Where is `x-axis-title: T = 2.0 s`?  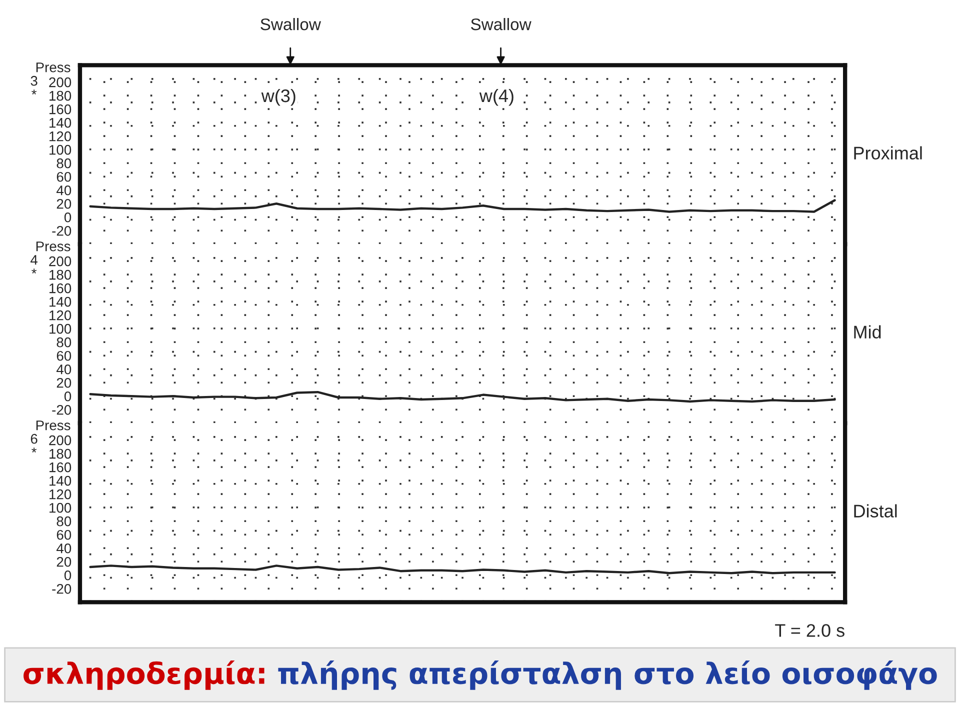
x-axis-title: T = 2.0 s is located at coordinates (809, 630).